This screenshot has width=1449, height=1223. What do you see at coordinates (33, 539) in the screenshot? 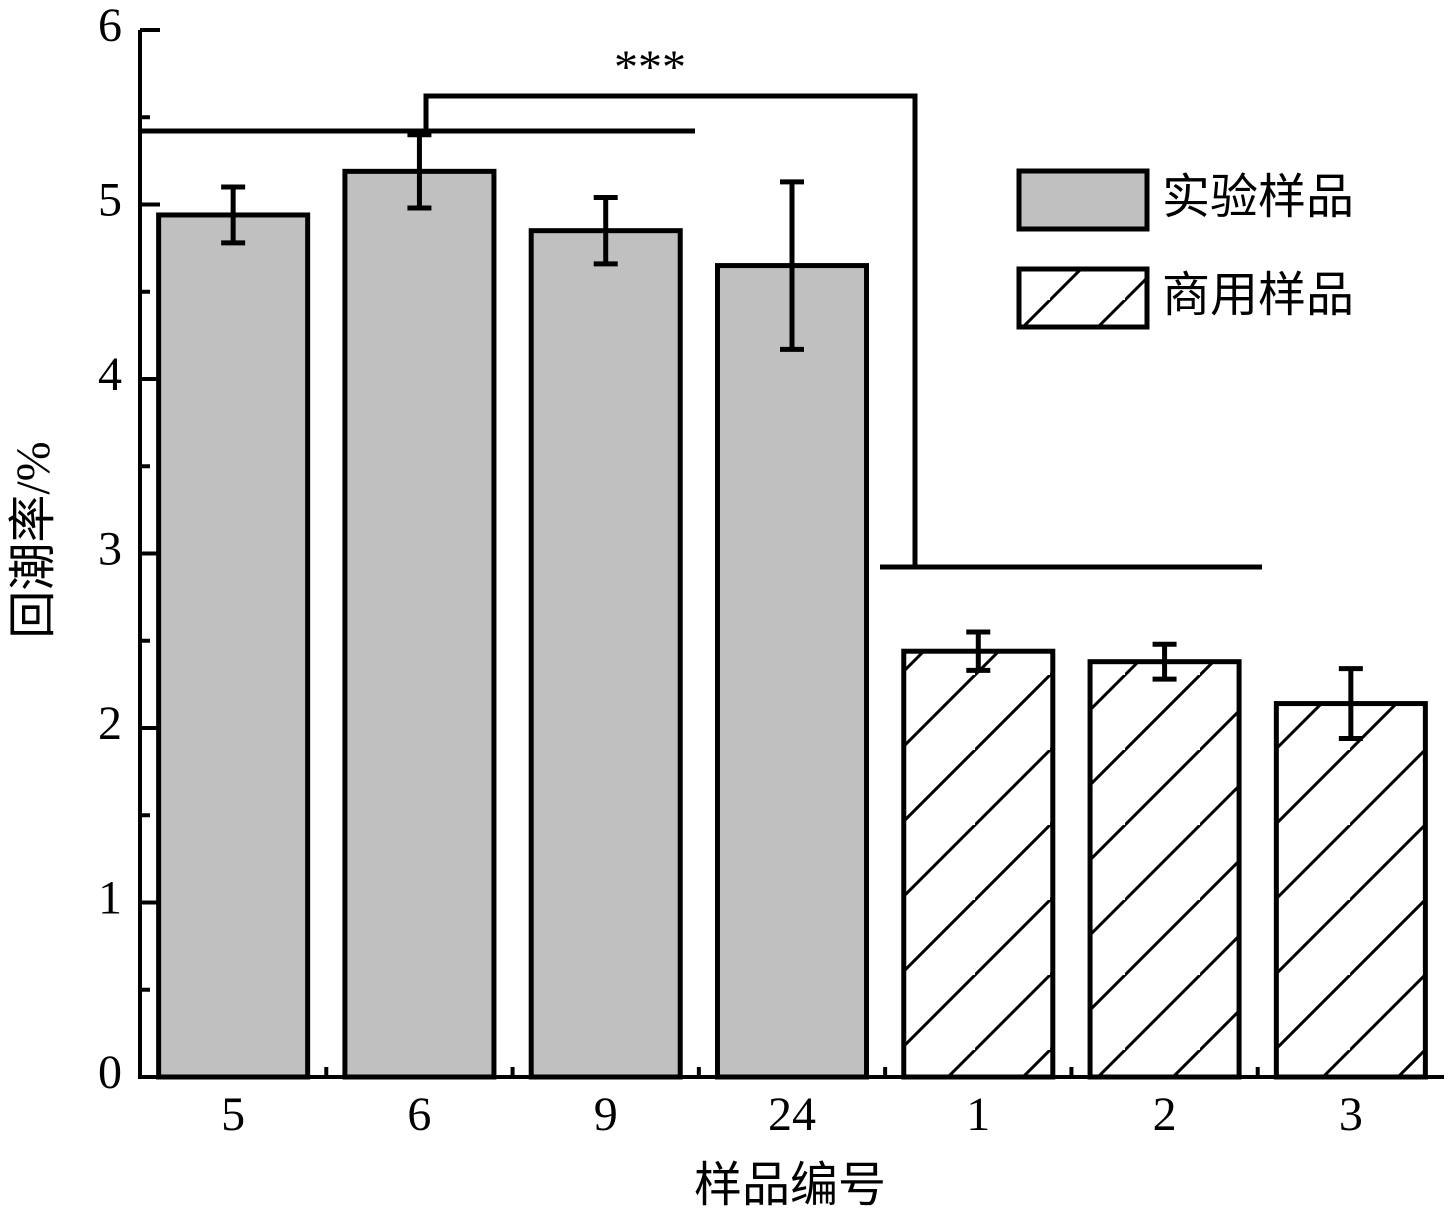
I see `y-axis-label: 回潮率/%` at bounding box center [33, 539].